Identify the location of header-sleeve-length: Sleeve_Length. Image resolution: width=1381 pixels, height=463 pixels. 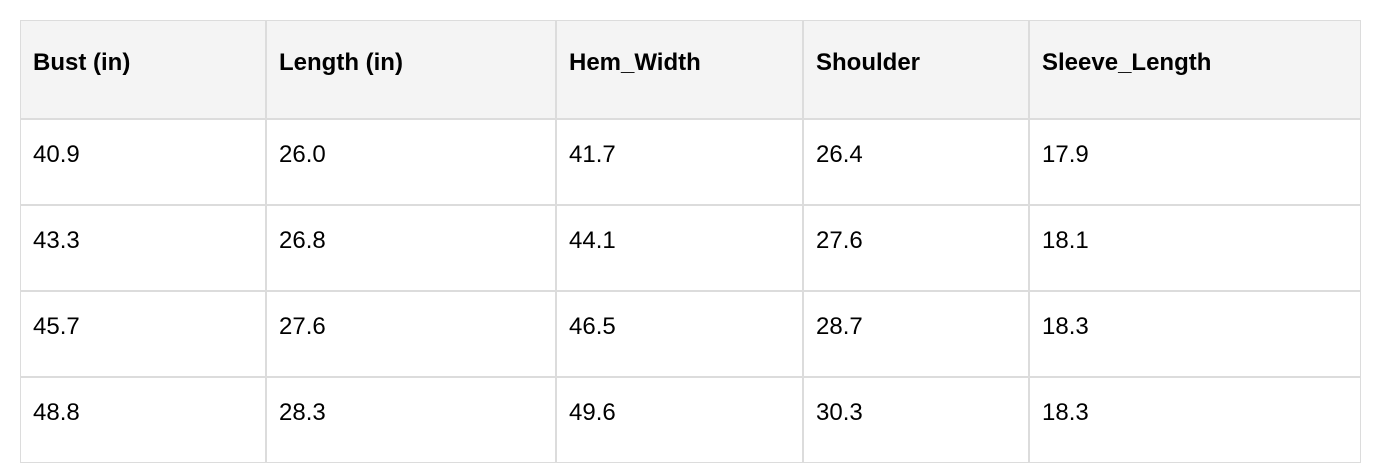
(1195, 69).